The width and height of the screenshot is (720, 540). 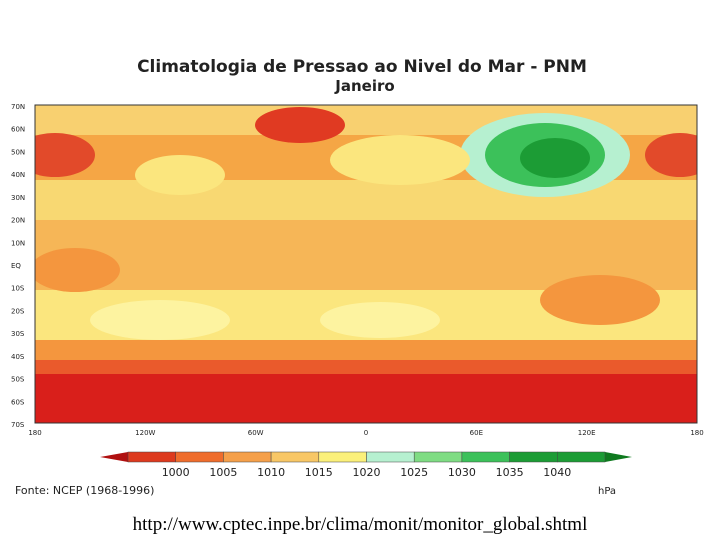 I want to click on lon-label: 120W, so click(x=145, y=433).